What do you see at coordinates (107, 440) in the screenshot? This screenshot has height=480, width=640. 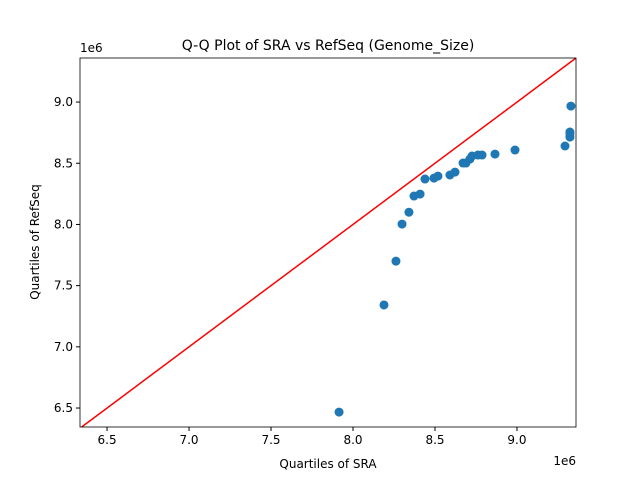 I see `x-tick-label: 6.5` at bounding box center [107, 440].